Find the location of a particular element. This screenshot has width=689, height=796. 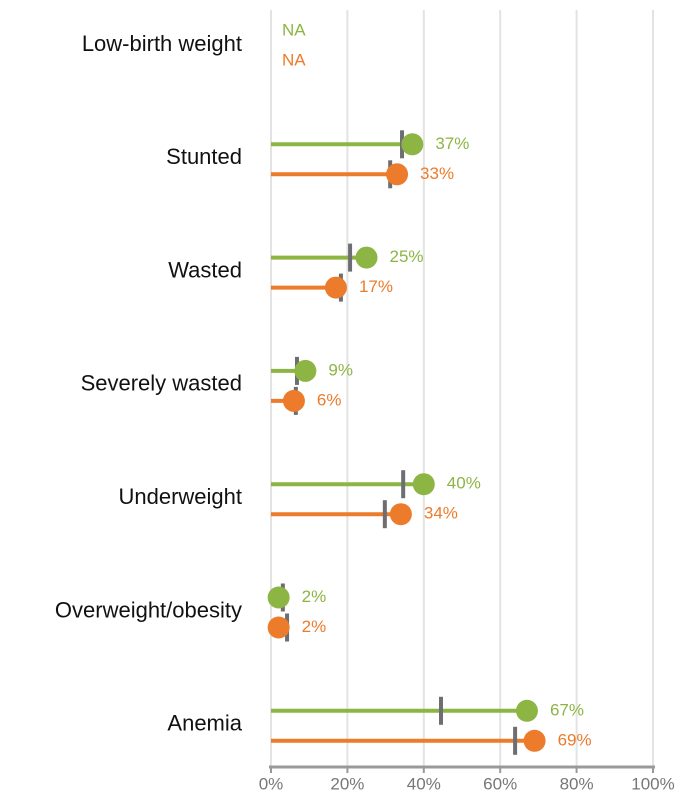

x-tick-label: 40% is located at coordinates (424, 783).